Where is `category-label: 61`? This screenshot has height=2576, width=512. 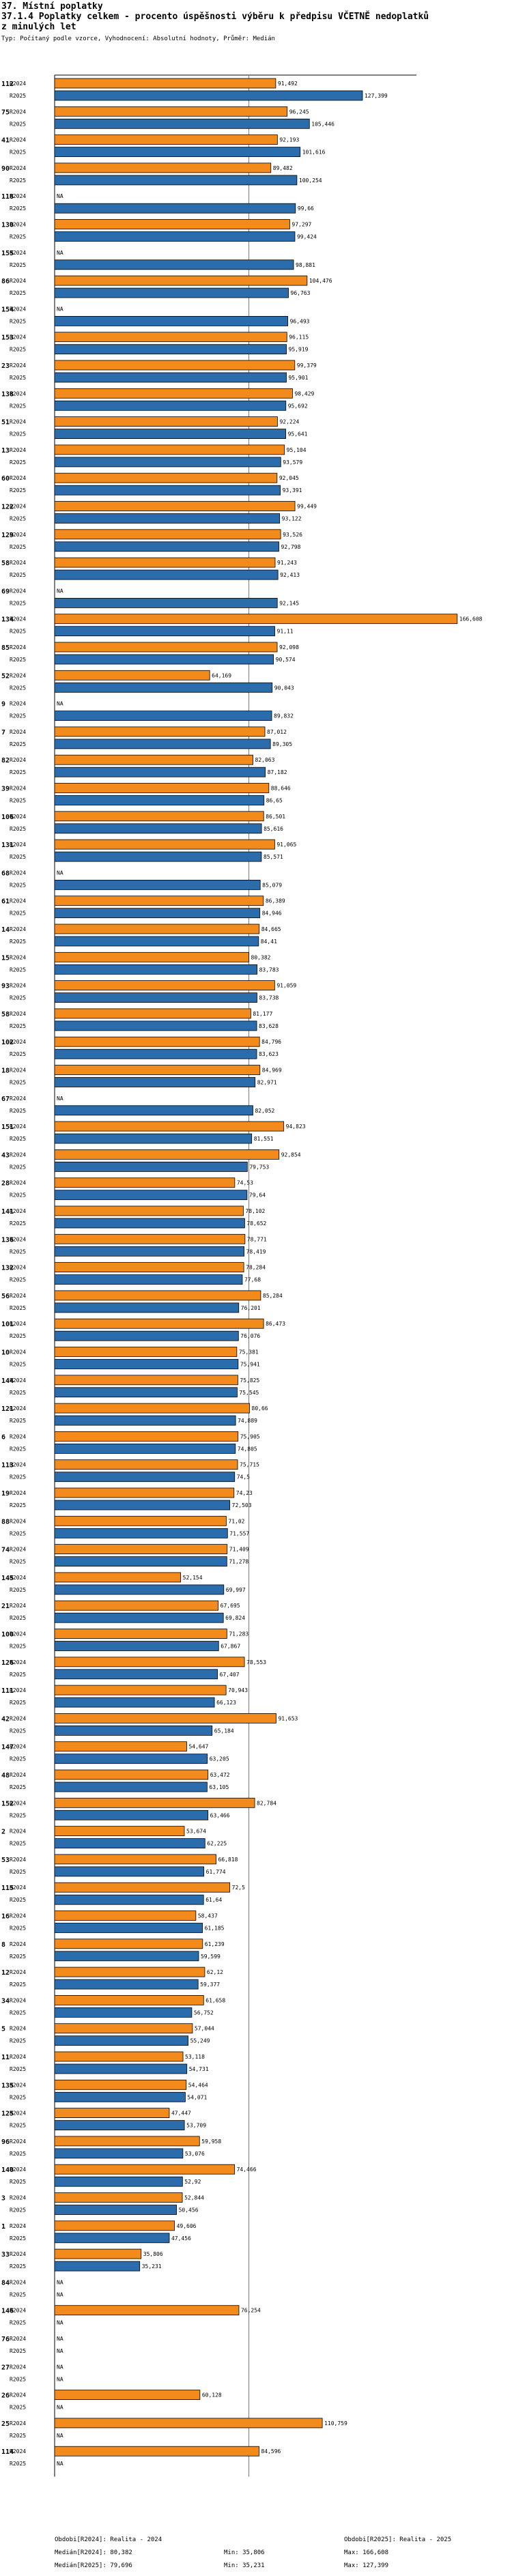
category-label: 61 is located at coordinates (5, 902).